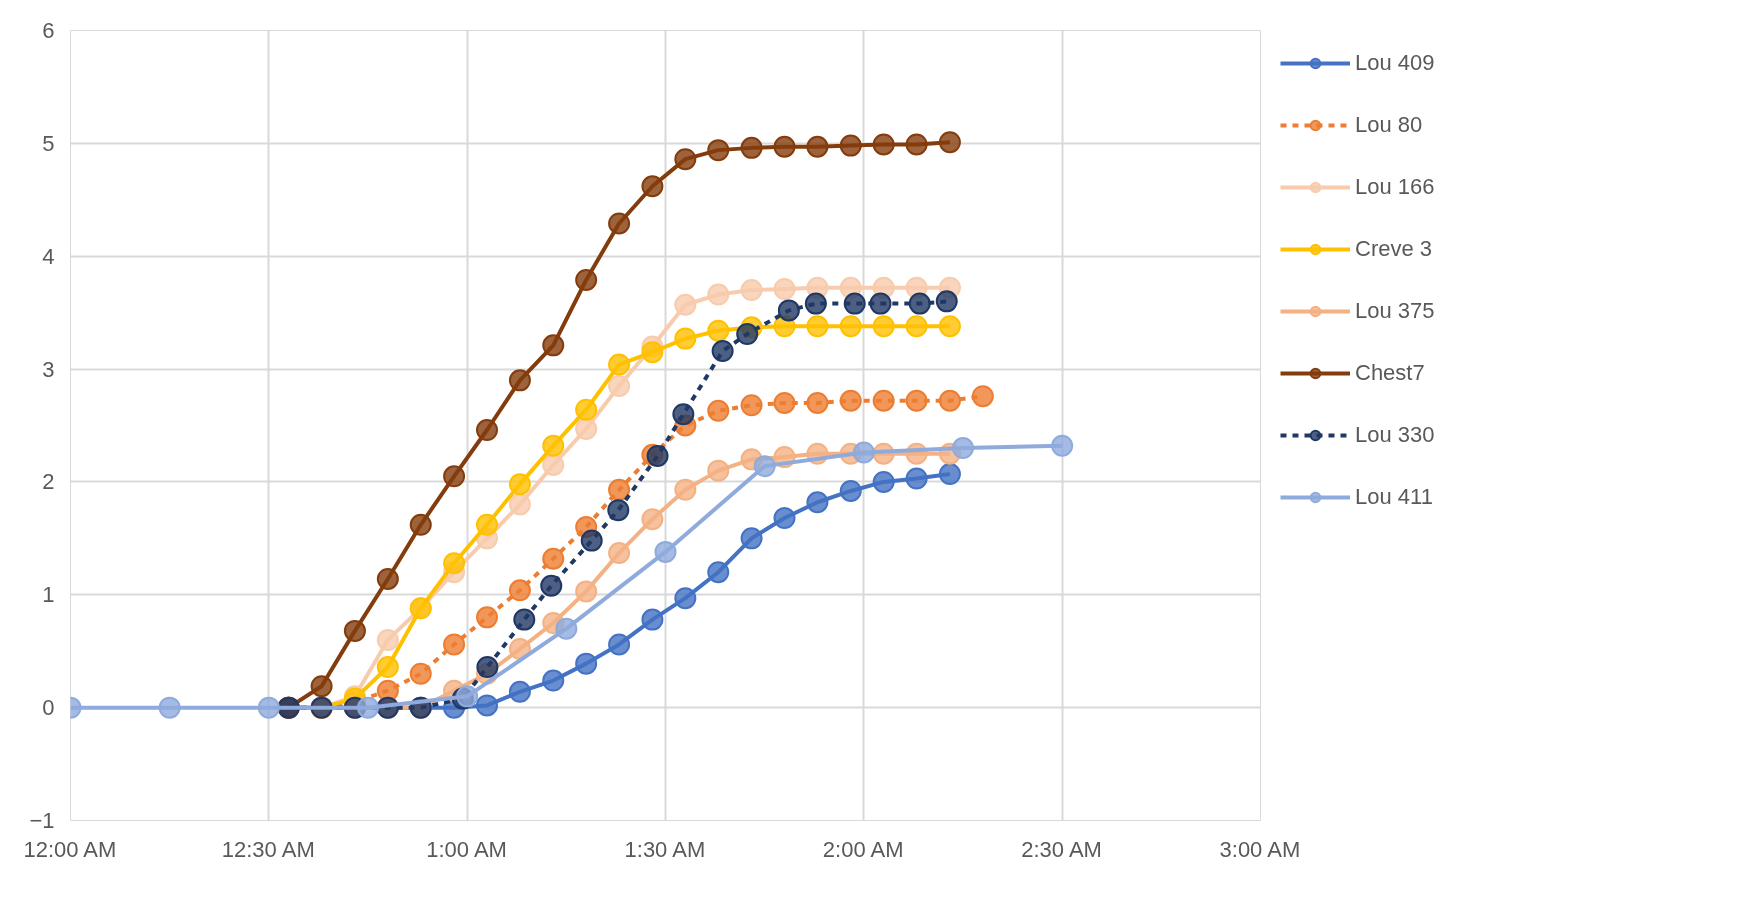 The image size is (1747, 903). What do you see at coordinates (1395, 187) in the screenshot?
I see `legend-label: Lou 166` at bounding box center [1395, 187].